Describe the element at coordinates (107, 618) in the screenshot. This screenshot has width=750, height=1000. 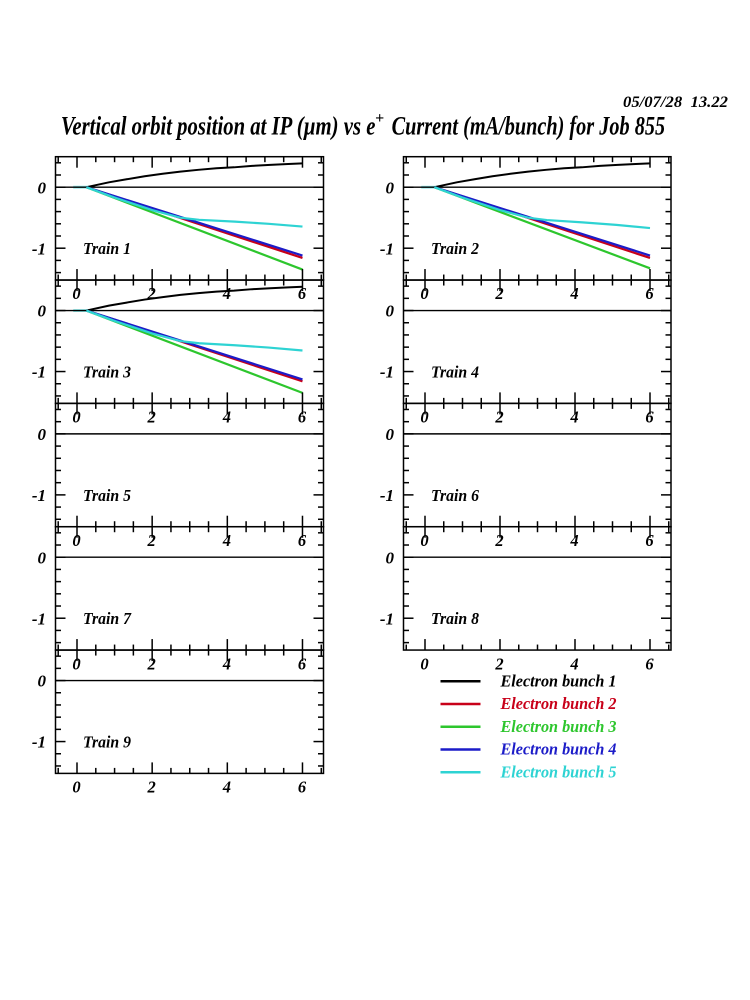
I see `svg-text: Train 7` at that location.